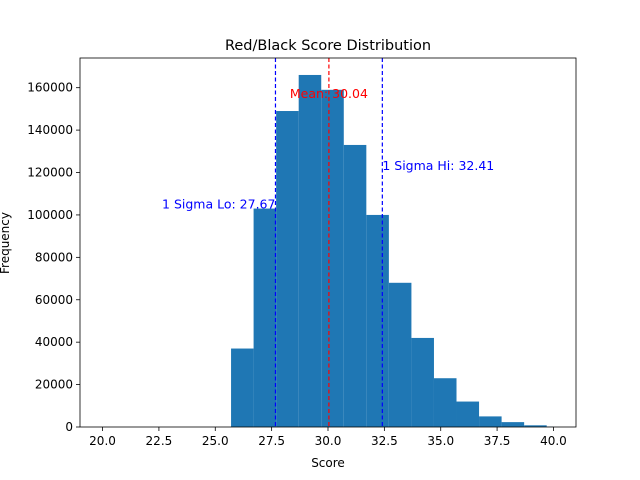 The image size is (640, 480). I want to click on x-tick-label: 32.5, so click(384, 441).